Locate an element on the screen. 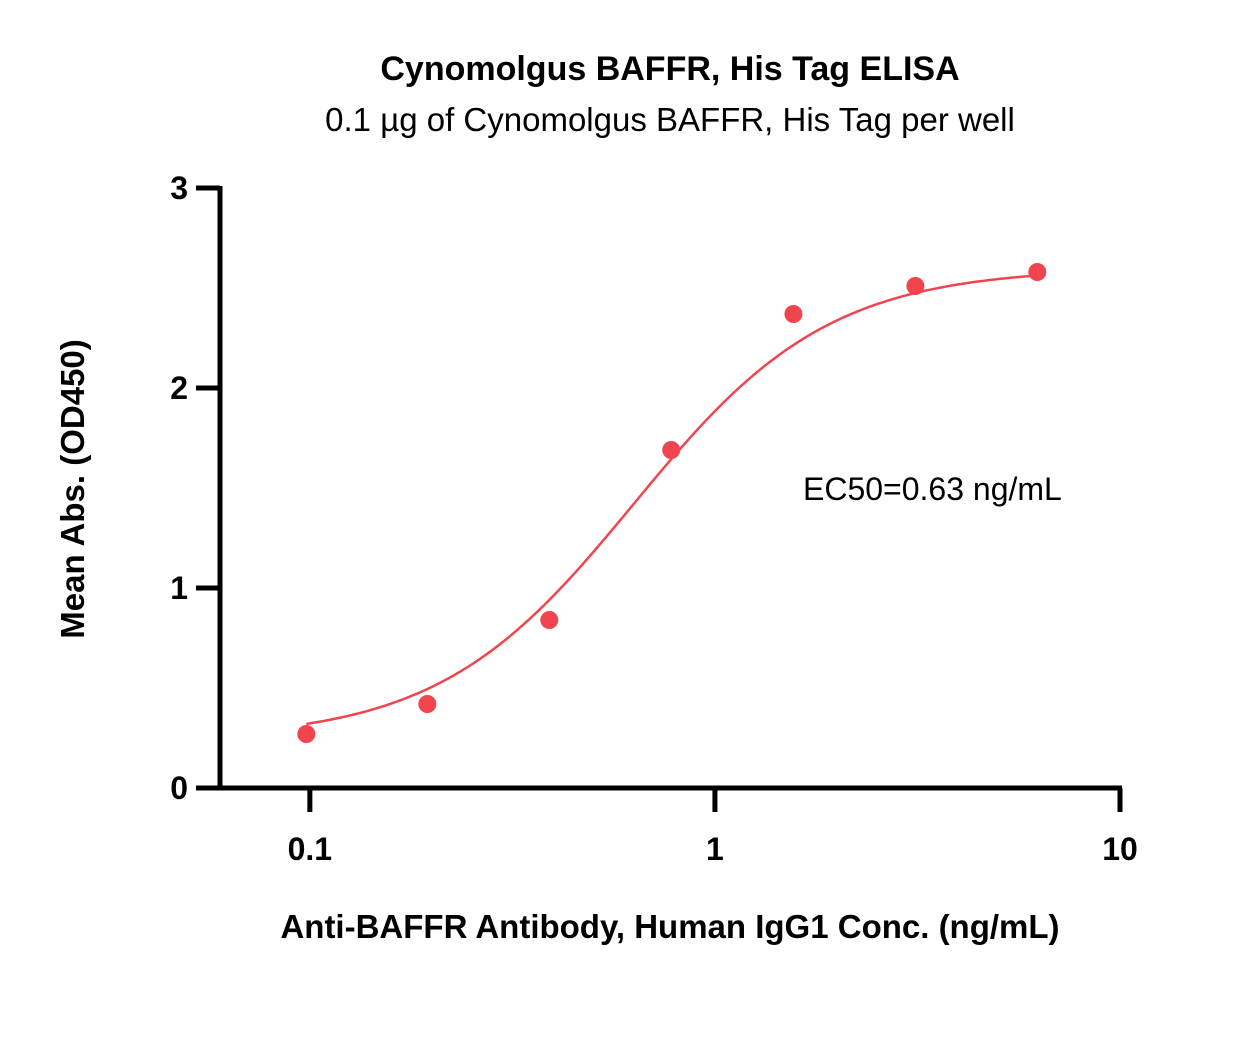  ec50-annotation: EC50=0.63 ng/mL is located at coordinates (932, 489).